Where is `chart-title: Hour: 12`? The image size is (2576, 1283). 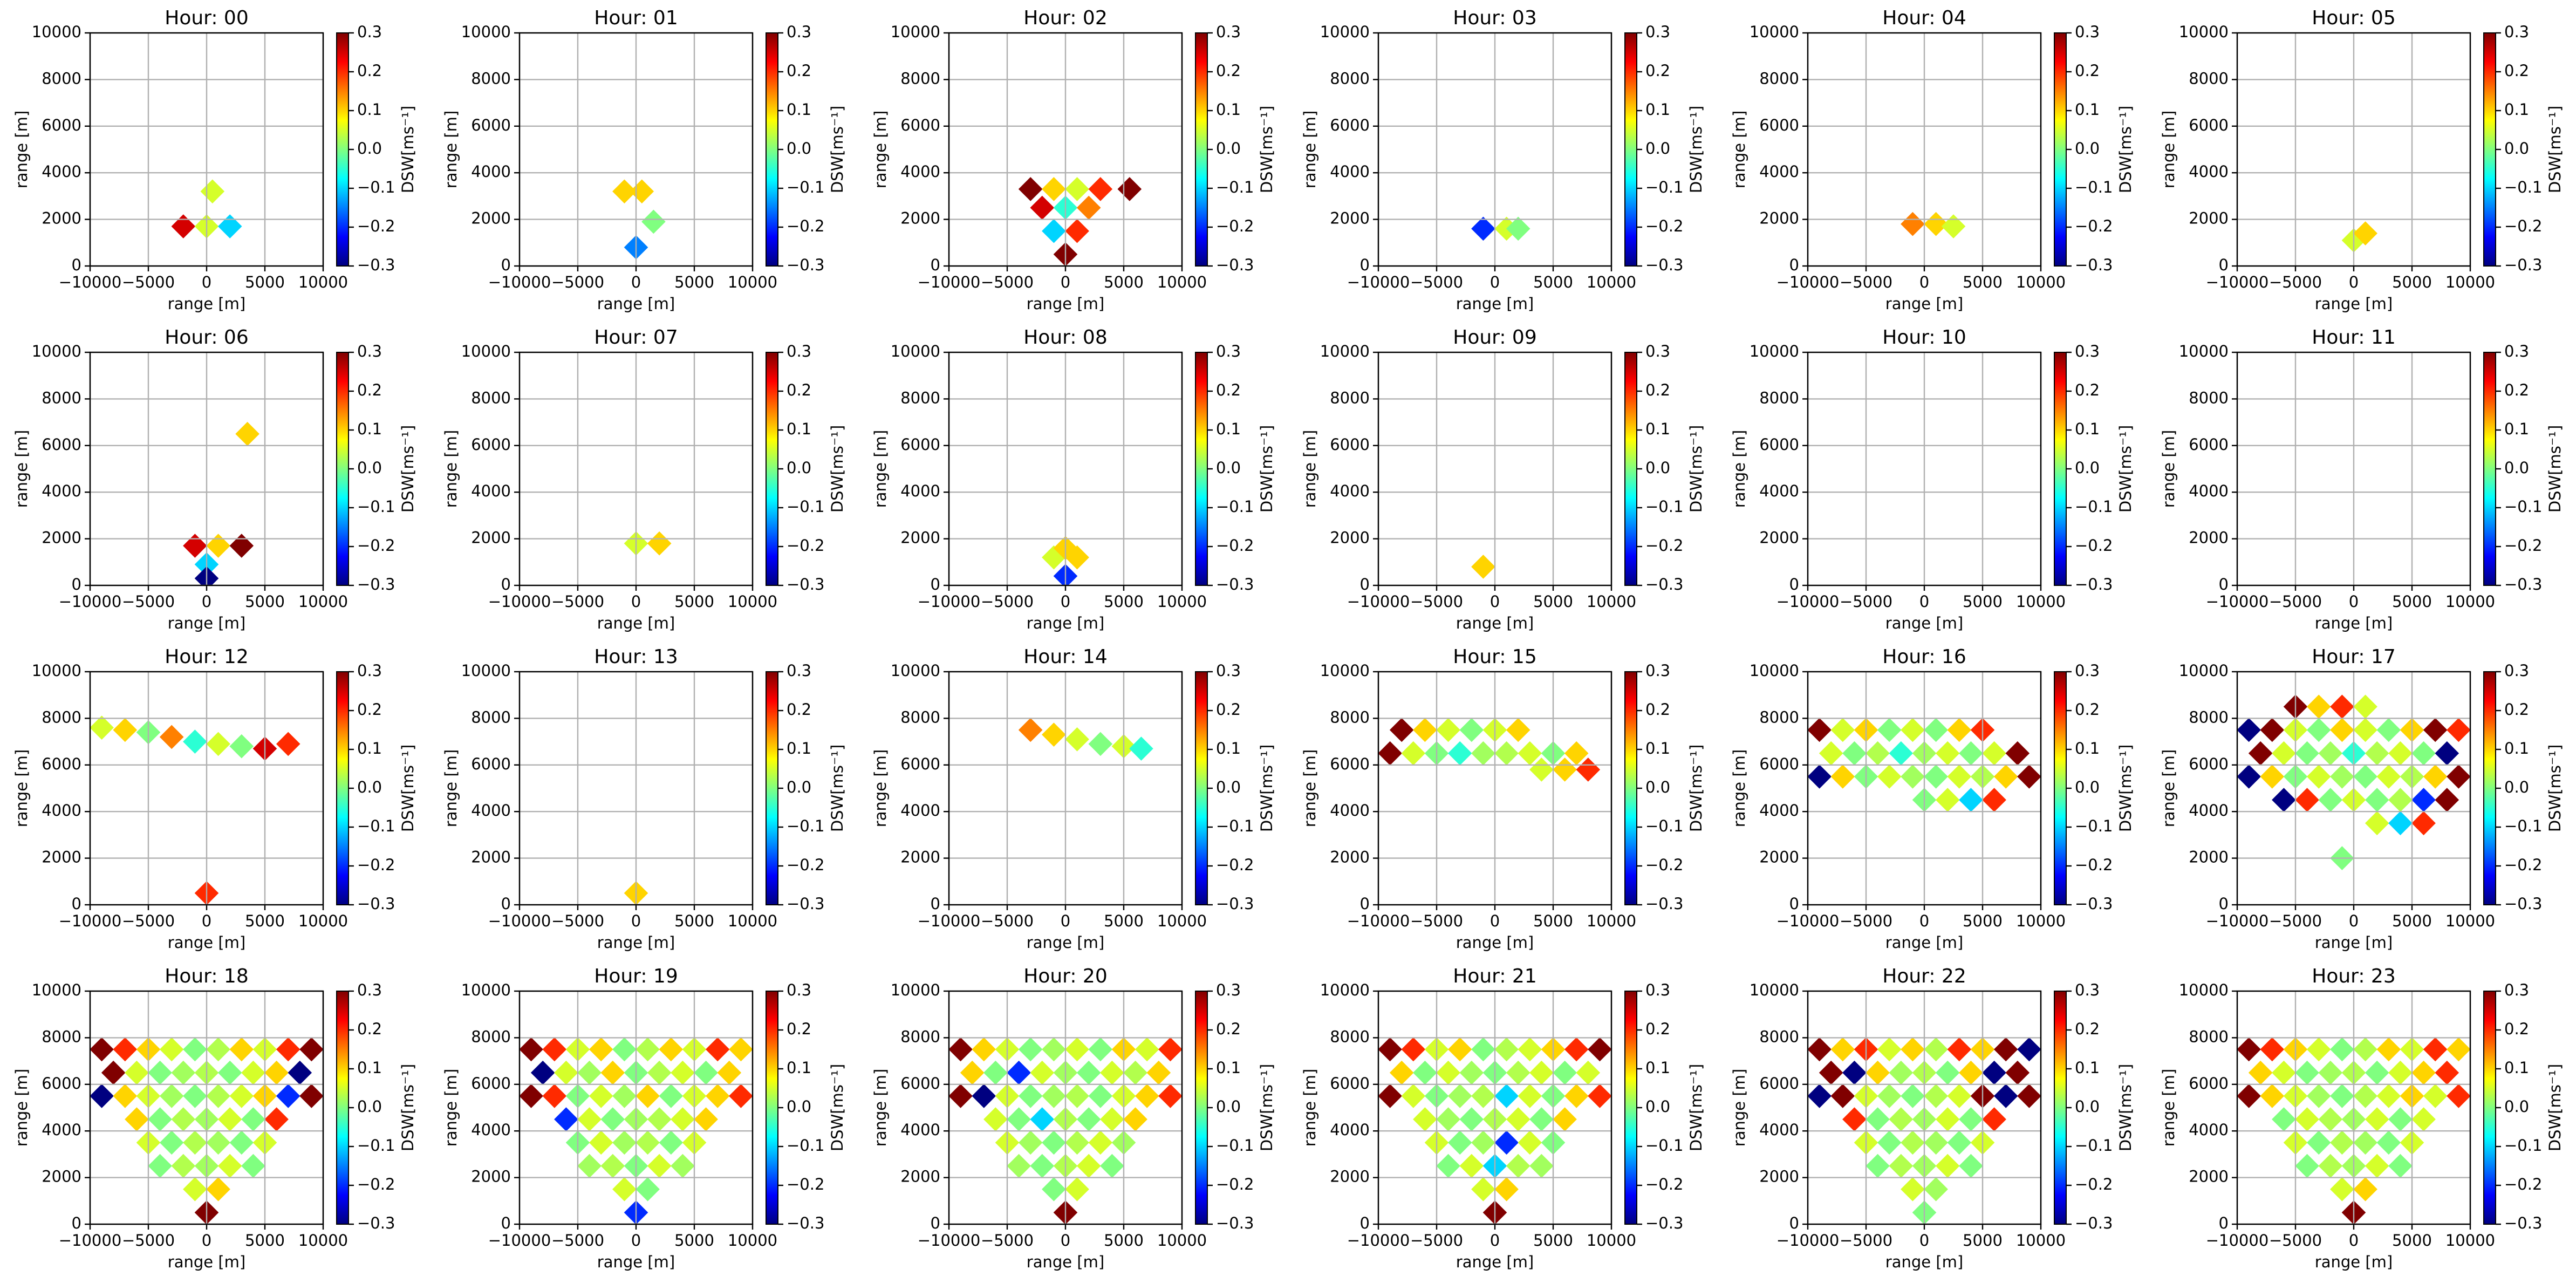
chart-title: Hour: 12 is located at coordinates (206, 657).